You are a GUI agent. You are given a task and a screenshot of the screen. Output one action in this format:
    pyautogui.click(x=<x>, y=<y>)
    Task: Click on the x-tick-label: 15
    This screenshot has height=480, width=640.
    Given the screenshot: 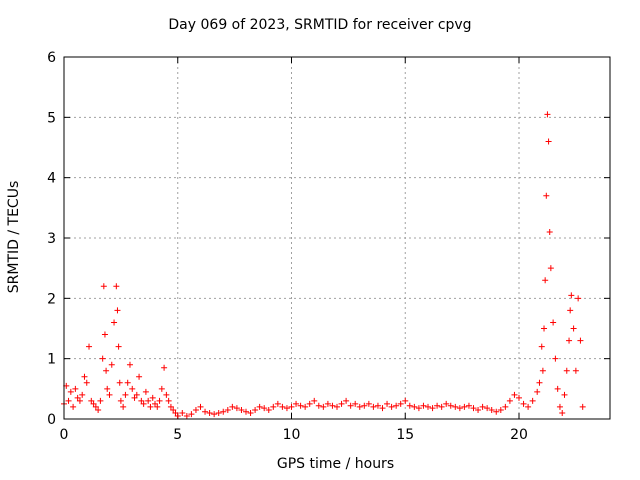 What is the action you would take?
    pyautogui.click(x=405, y=435)
    